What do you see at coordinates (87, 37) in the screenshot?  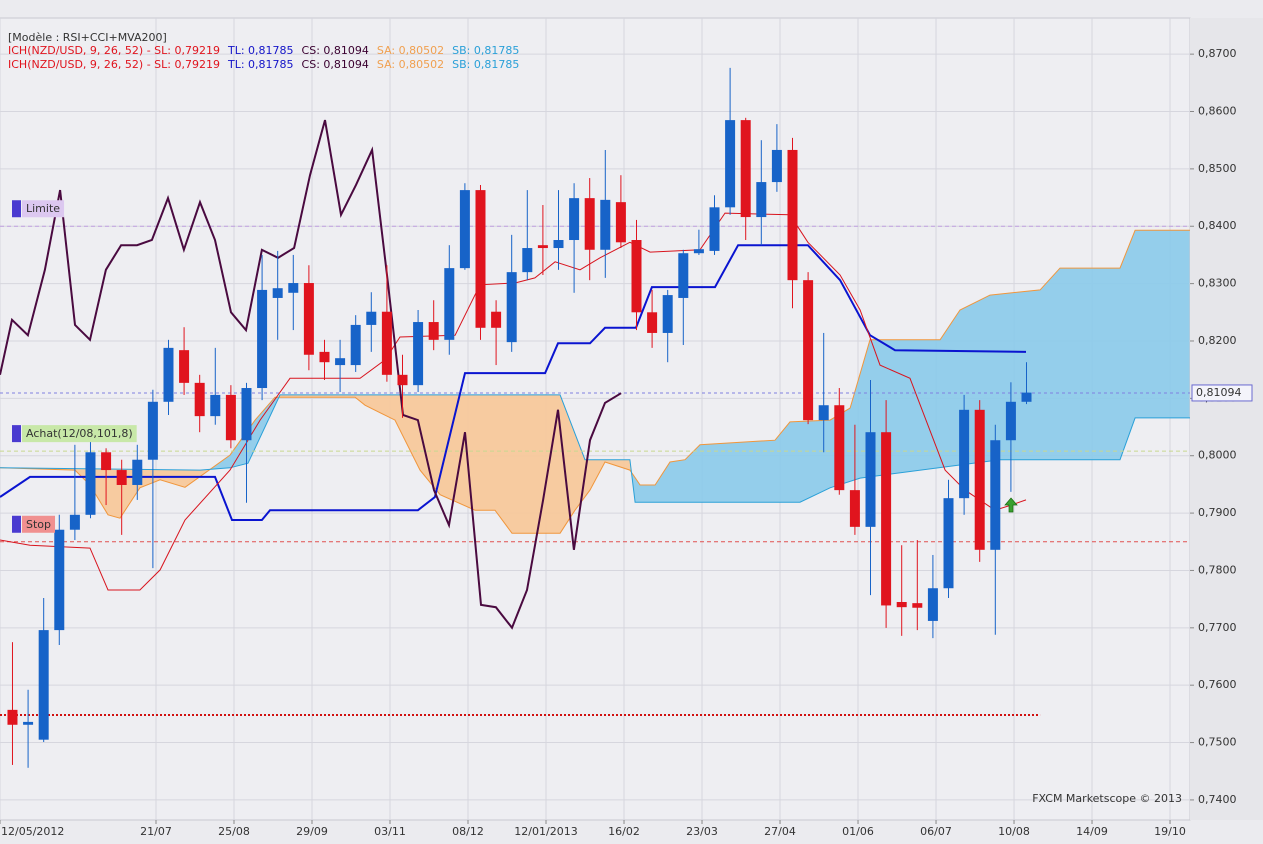 I see `chart-title: [Modèle : RSI+CCI+MVA200]` at bounding box center [87, 37].